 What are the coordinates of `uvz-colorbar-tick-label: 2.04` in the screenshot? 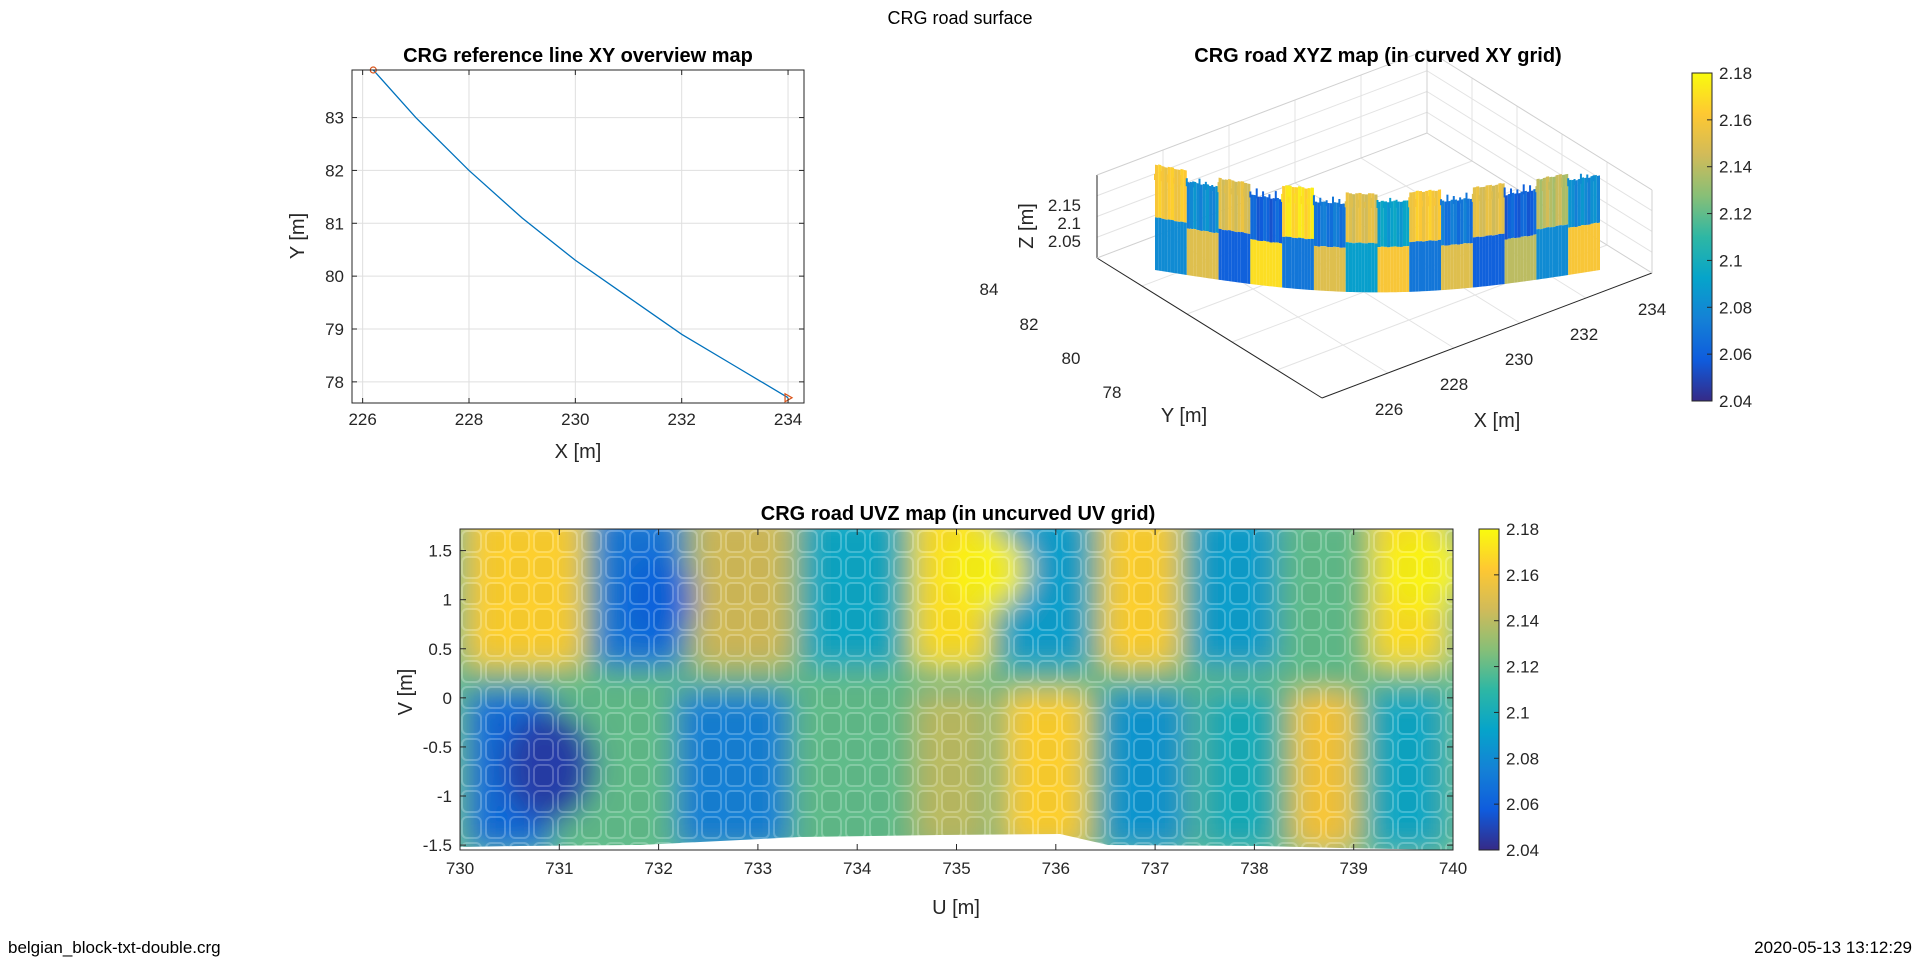 It's located at (1522, 850).